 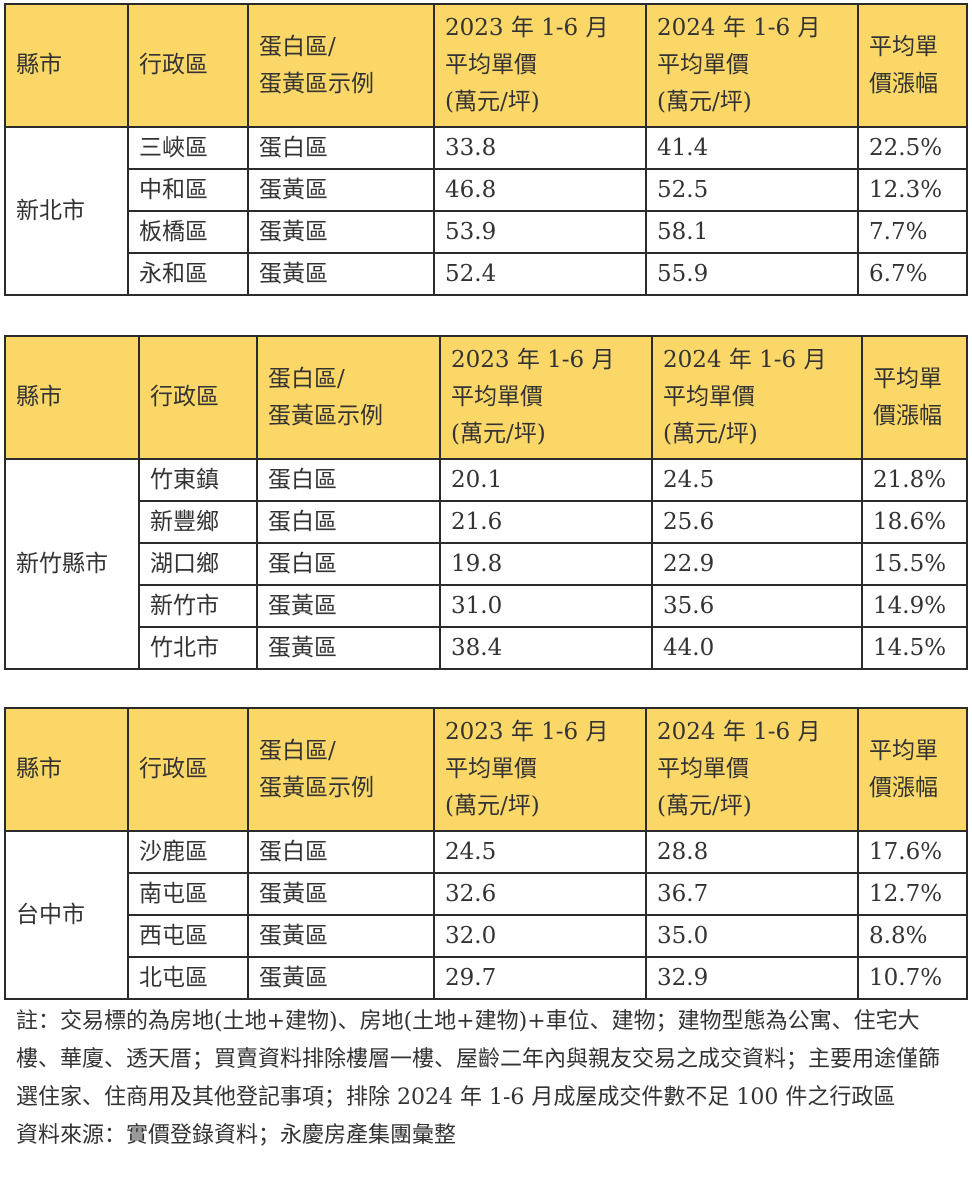 What do you see at coordinates (752, 232) in the screenshot?
I see `price-2024-cell: 58.1` at bounding box center [752, 232].